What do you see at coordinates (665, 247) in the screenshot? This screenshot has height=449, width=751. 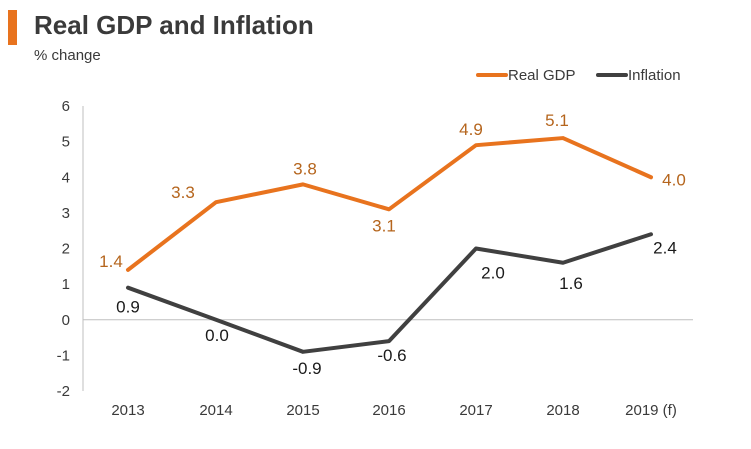 I see `data-label-inflation: 2.4` at bounding box center [665, 247].